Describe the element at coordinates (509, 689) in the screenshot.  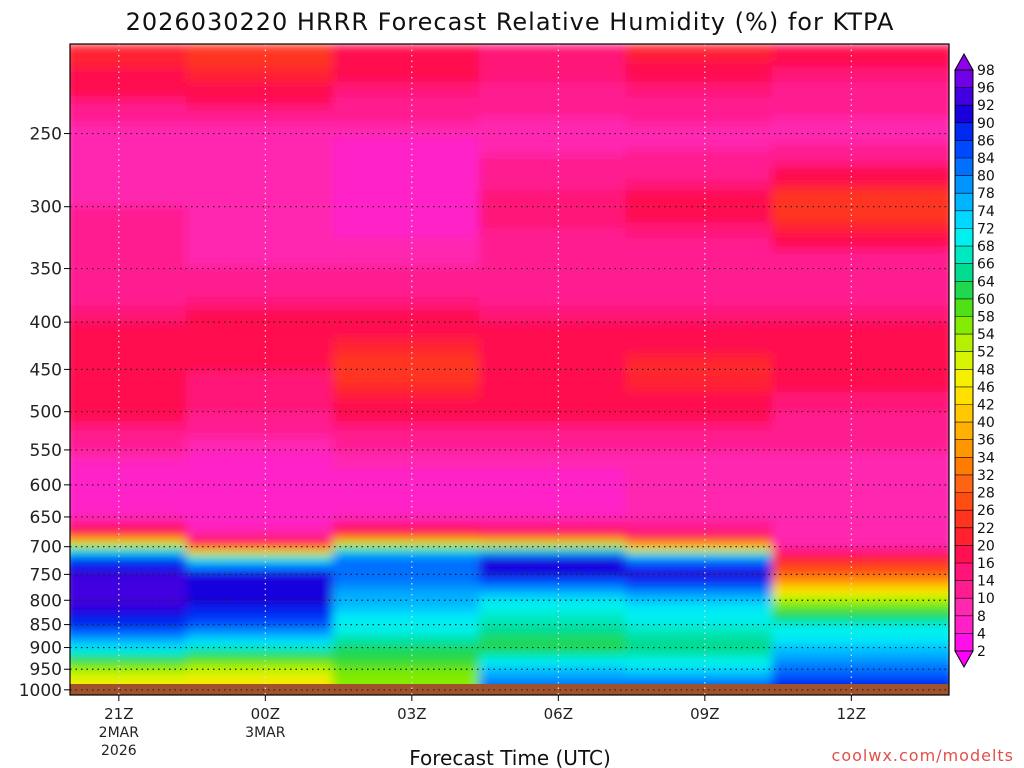
I see `ground-surface` at that location.